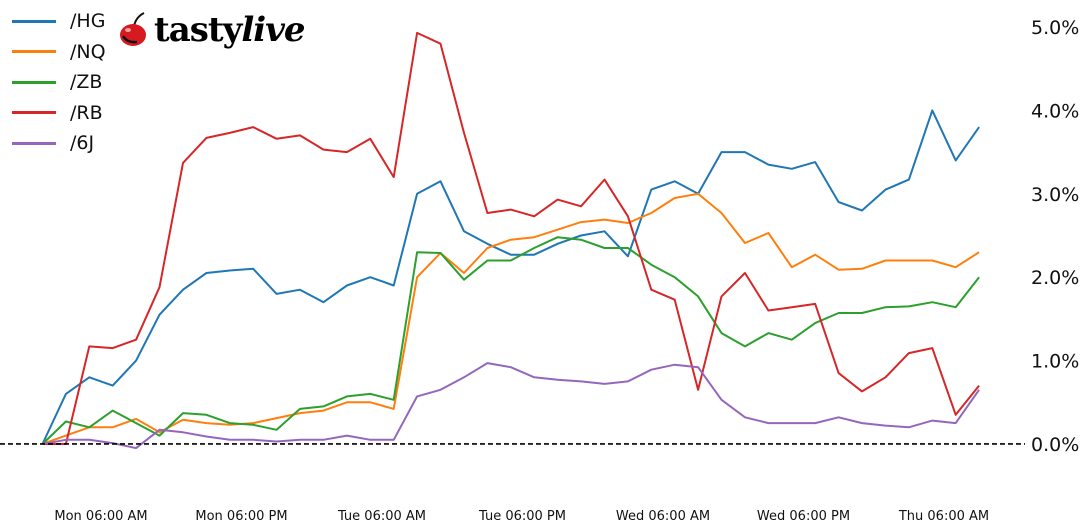  What do you see at coordinates (511, 406) in the screenshot?
I see `series-line-6j` at bounding box center [511, 406].